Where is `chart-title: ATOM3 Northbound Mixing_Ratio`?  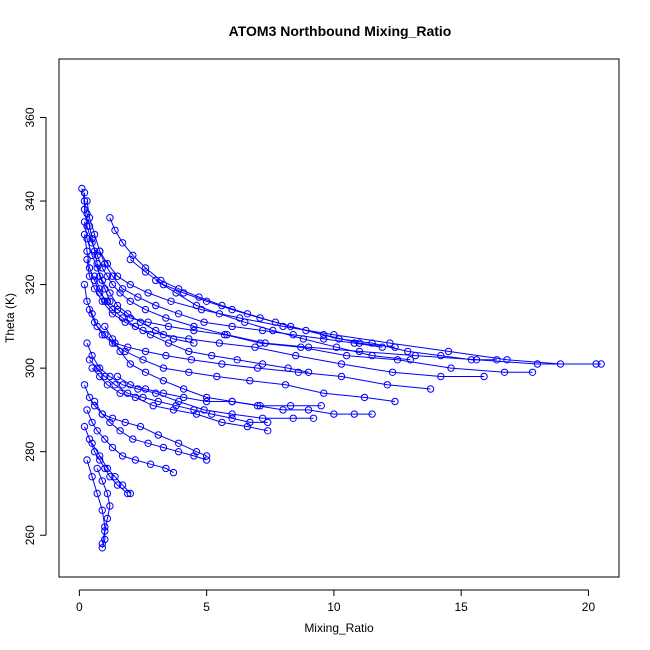 chart-title: ATOM3 Northbound Mixing_Ratio is located at coordinates (340, 31).